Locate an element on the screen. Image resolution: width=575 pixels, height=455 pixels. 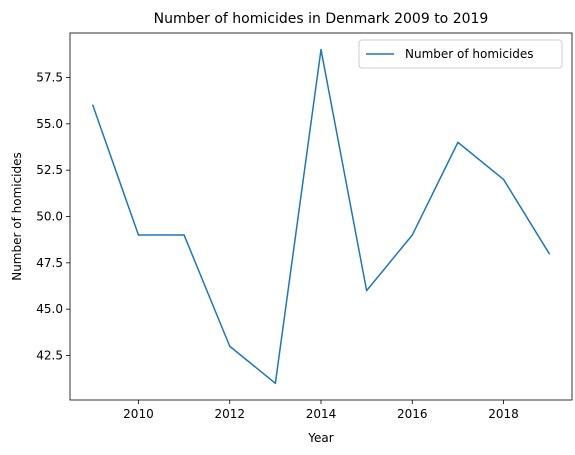
x-tick-label: 2012 is located at coordinates (229, 414).